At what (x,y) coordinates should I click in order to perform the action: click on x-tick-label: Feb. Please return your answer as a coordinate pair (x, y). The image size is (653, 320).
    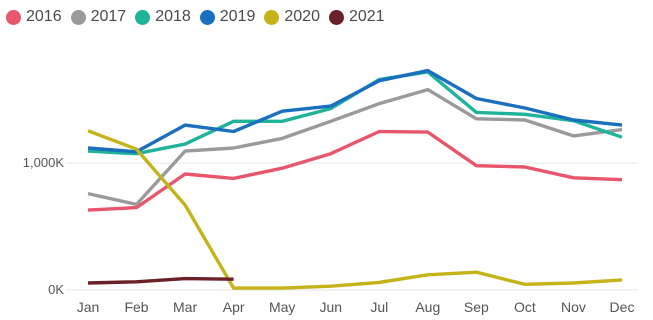
    Looking at the image, I should click on (136, 307).